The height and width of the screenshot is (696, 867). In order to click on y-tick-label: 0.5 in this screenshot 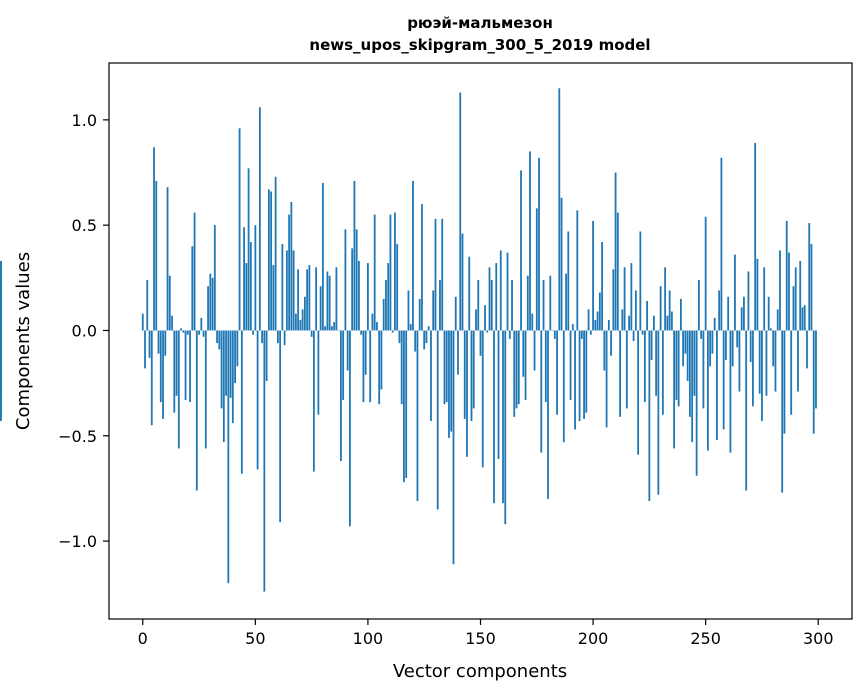, I will do `click(84, 225)`.